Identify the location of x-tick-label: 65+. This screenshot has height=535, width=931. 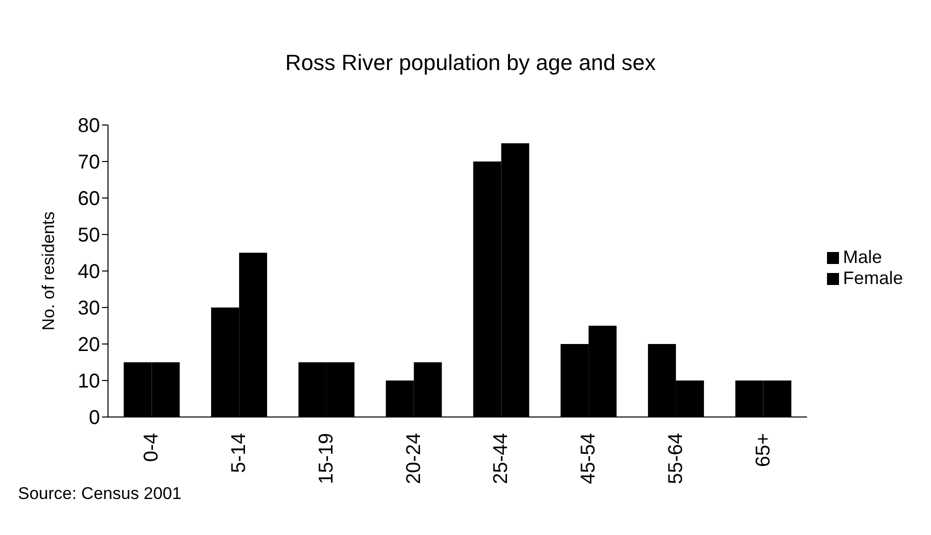
(763, 450).